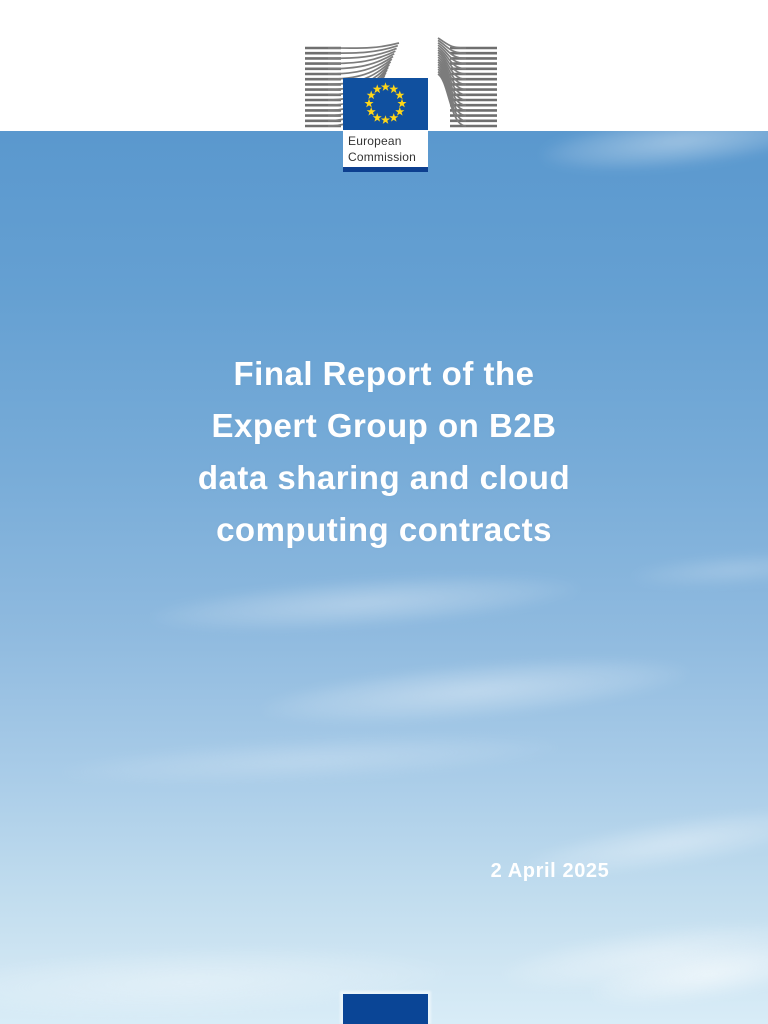 The height and width of the screenshot is (1024, 768). Describe the element at coordinates (384, 373) in the screenshot. I see `title-line: Final Report of the` at that location.